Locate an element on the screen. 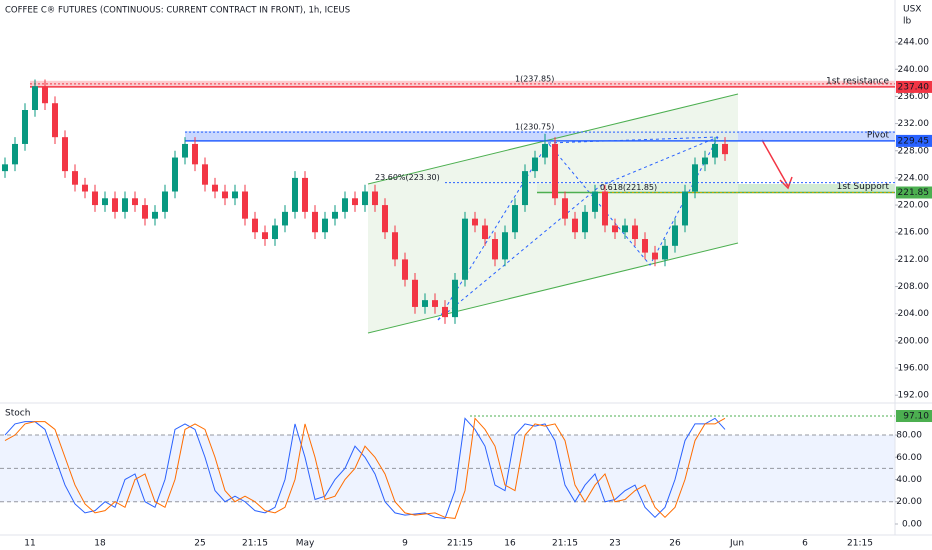 This screenshot has height=550, width=932. fib-label: 1(230.75) is located at coordinates (534, 127).